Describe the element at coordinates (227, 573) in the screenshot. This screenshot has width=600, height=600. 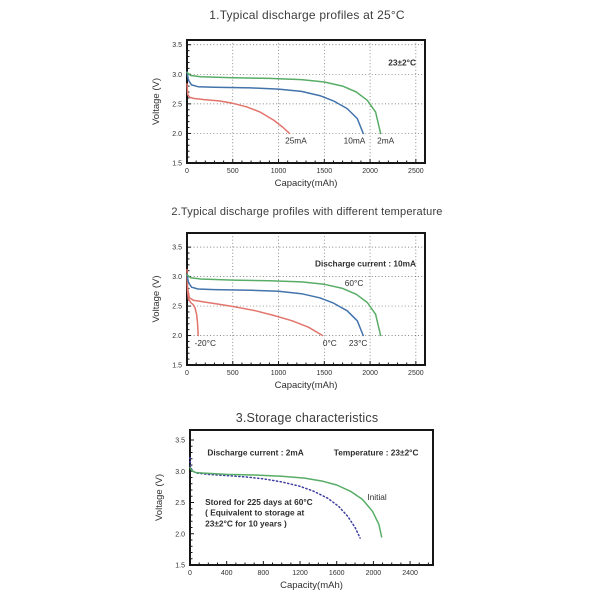
I see `x-tick-label: 400` at that location.